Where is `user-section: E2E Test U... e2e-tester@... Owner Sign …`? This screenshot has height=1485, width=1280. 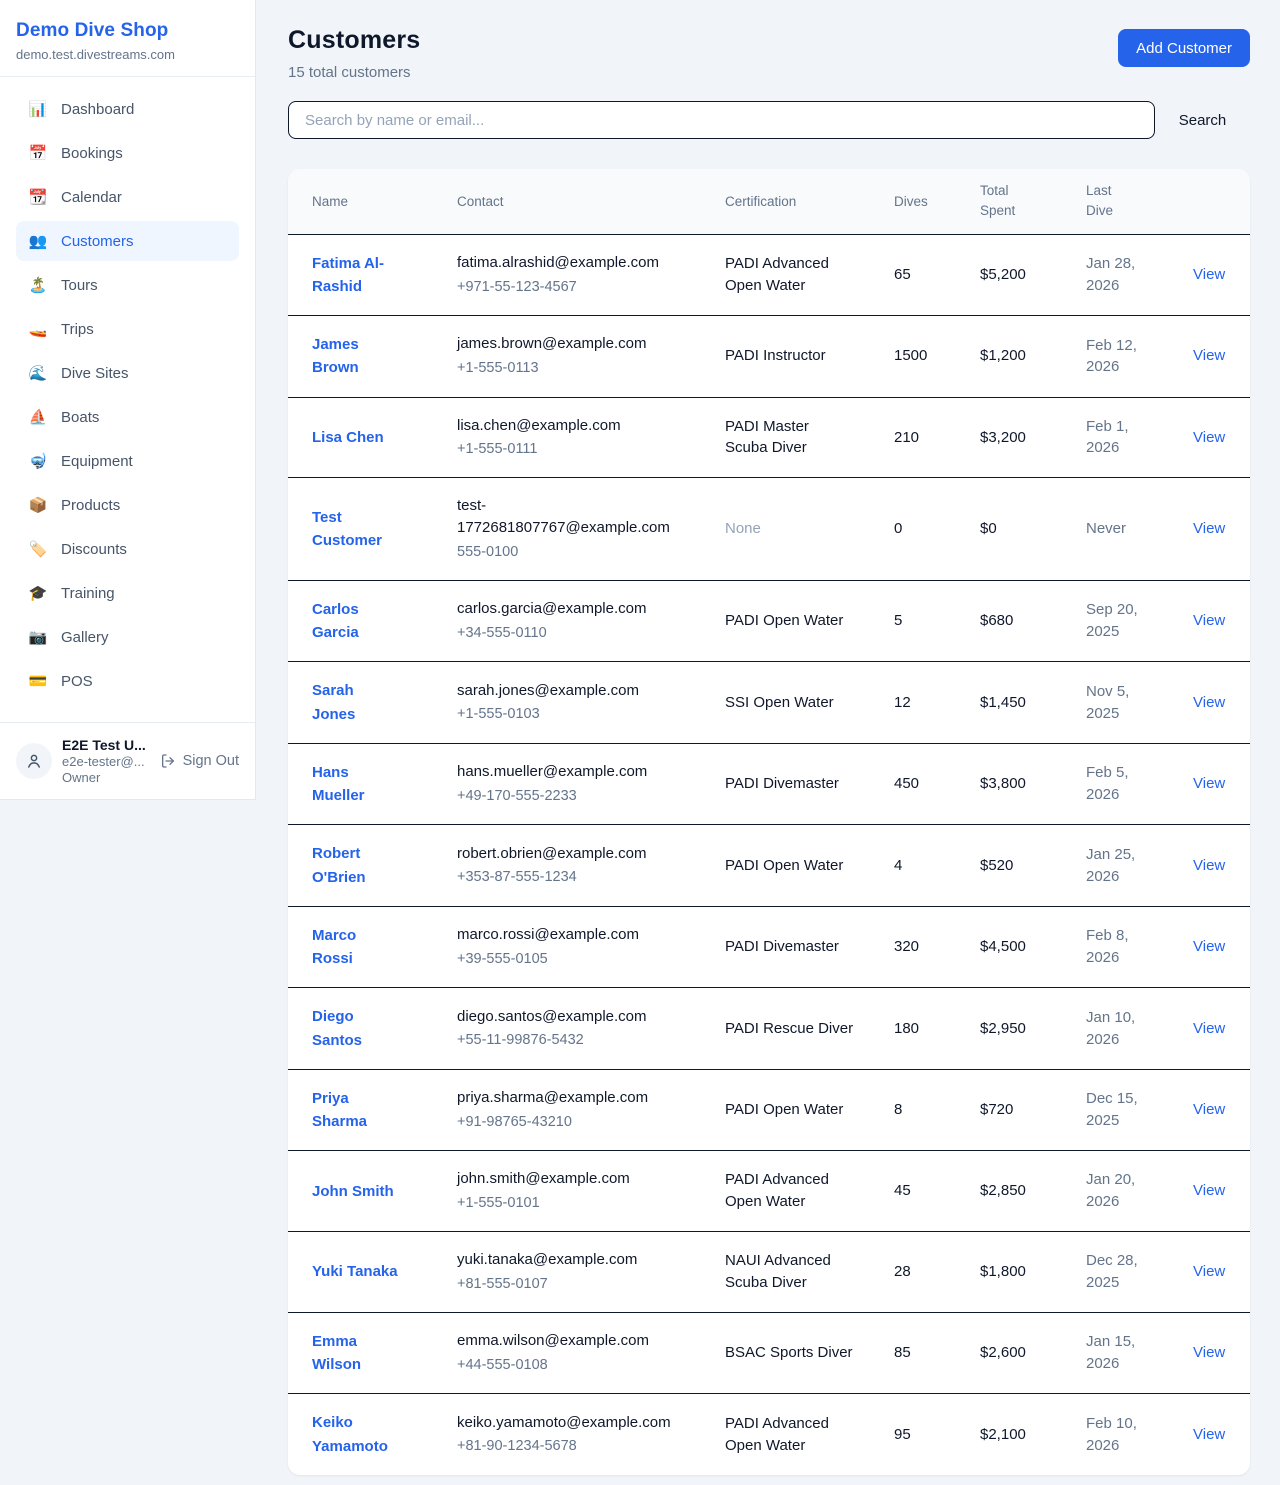 user-section: E2E Test U... e2e-tester@... Owner Sign … is located at coordinates (127, 760).